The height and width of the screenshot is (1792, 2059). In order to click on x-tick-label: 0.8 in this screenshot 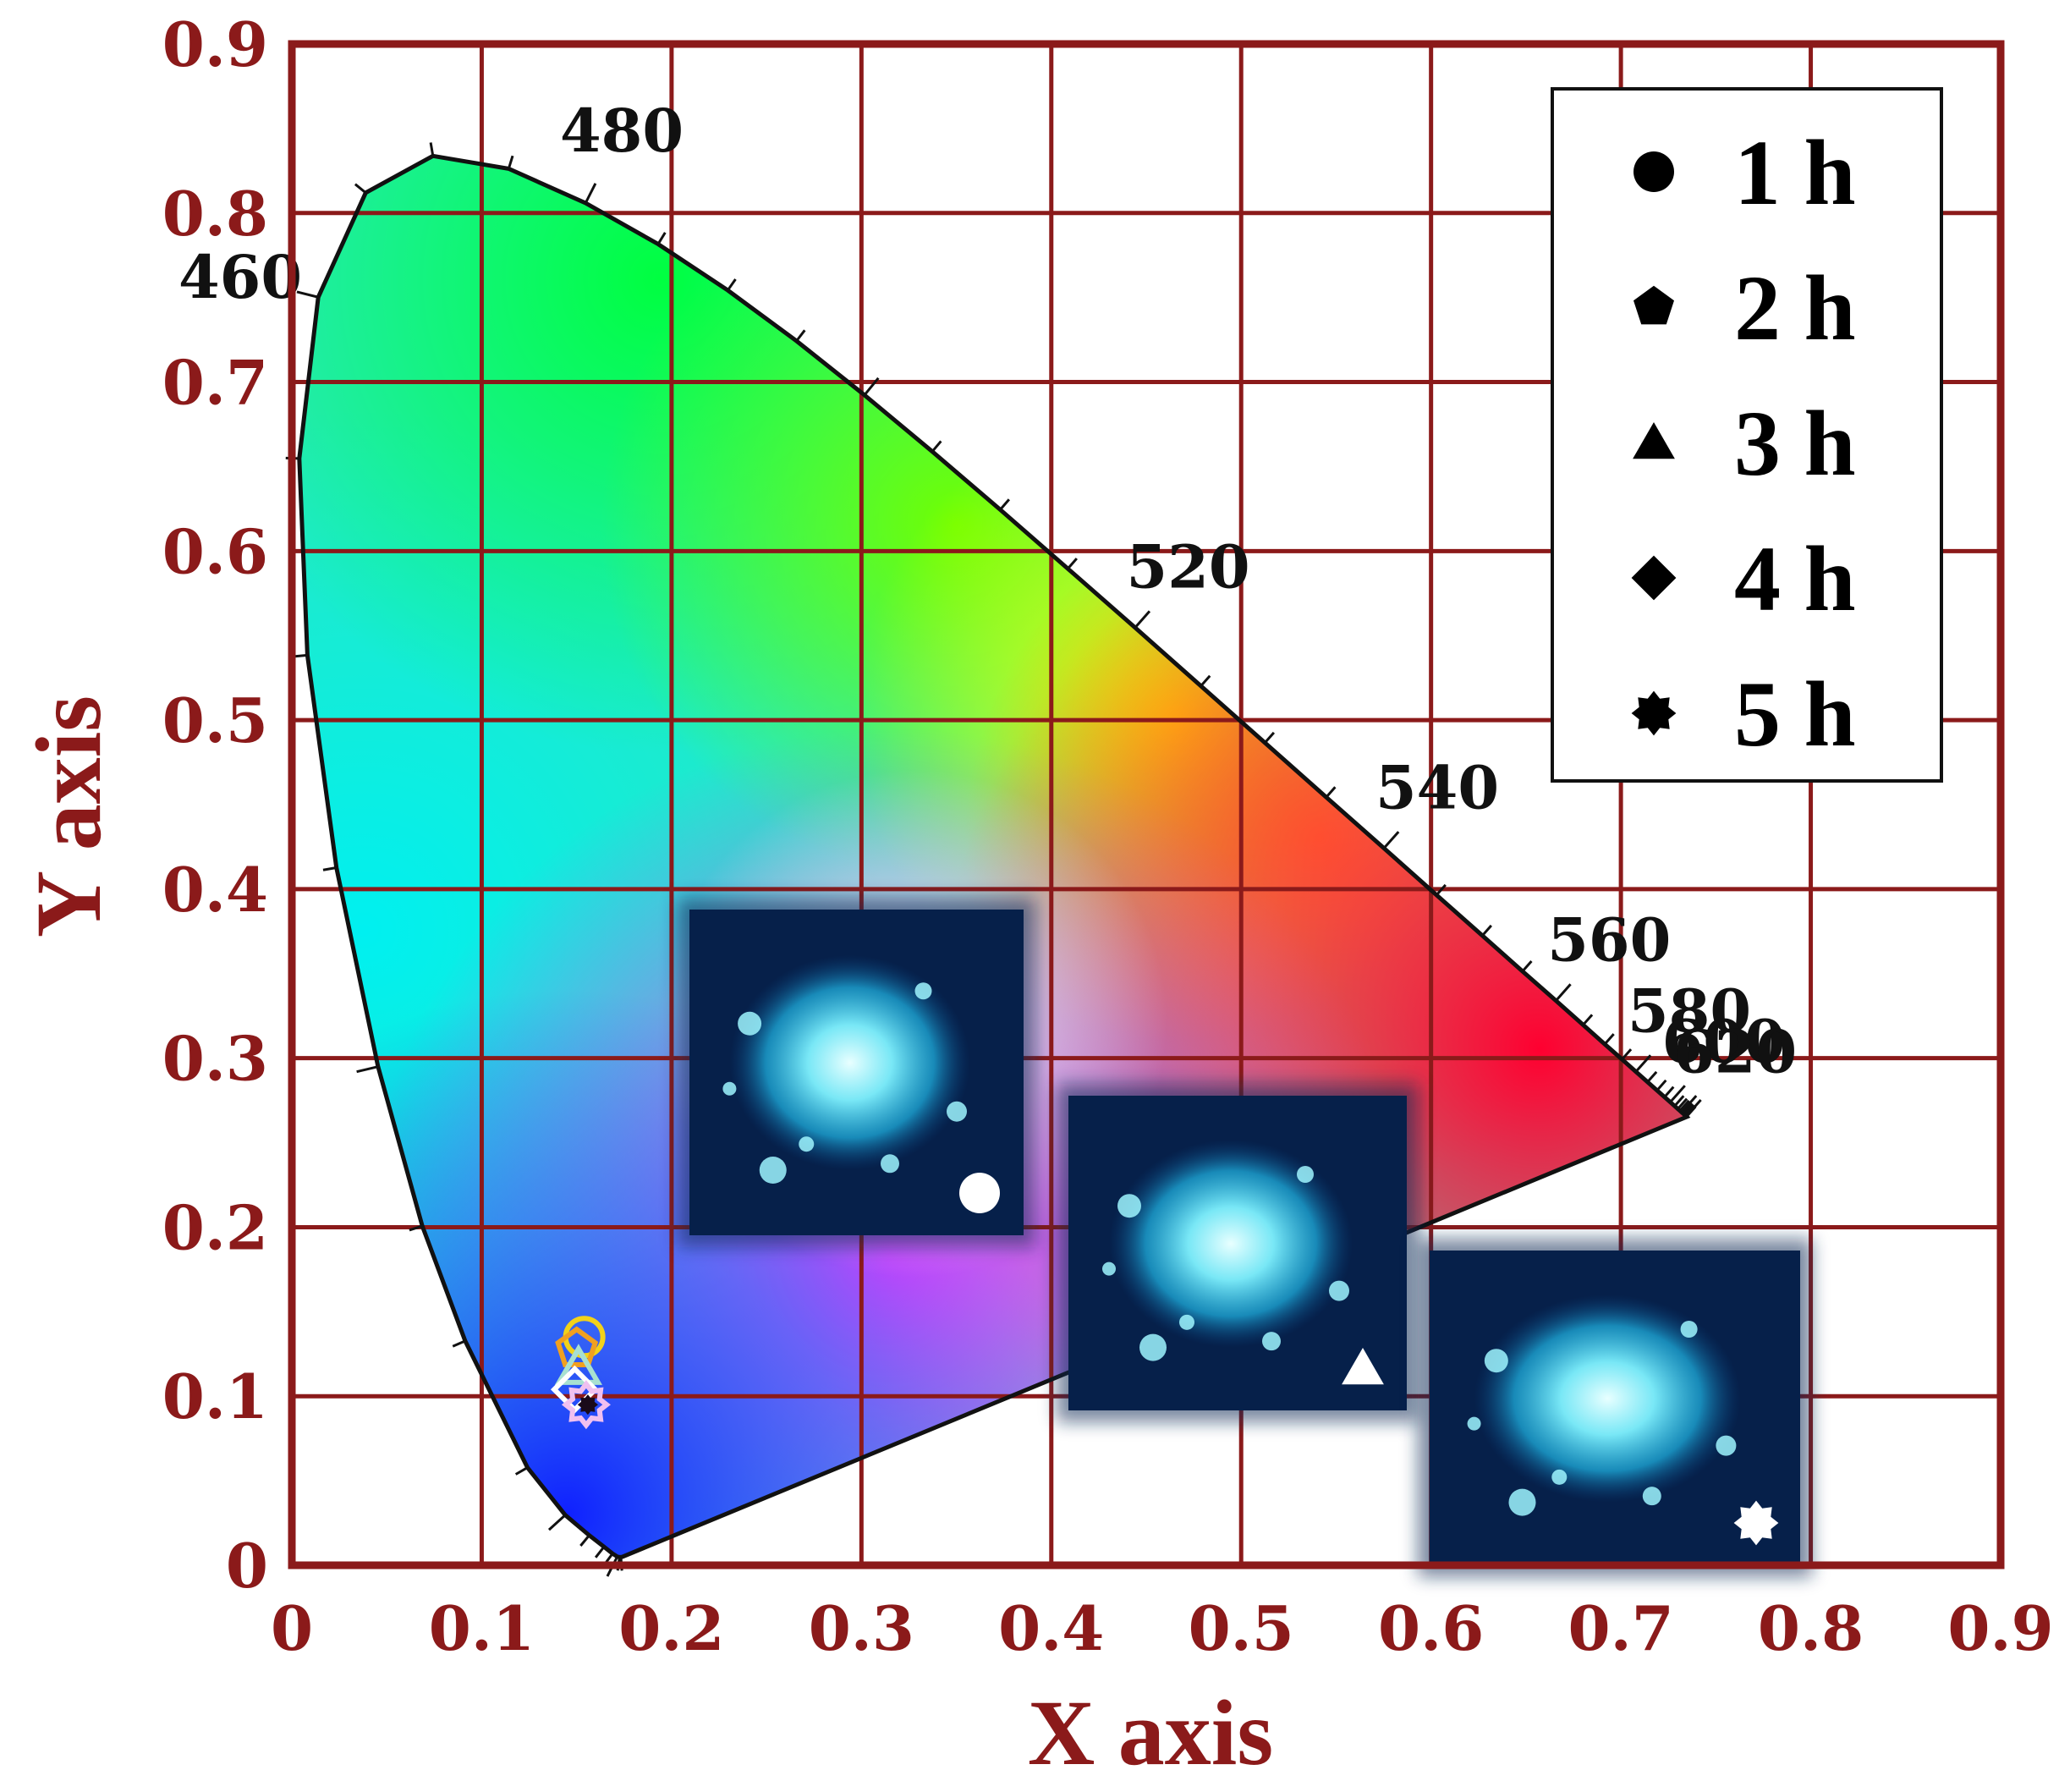, I will do `click(1811, 1628)`.